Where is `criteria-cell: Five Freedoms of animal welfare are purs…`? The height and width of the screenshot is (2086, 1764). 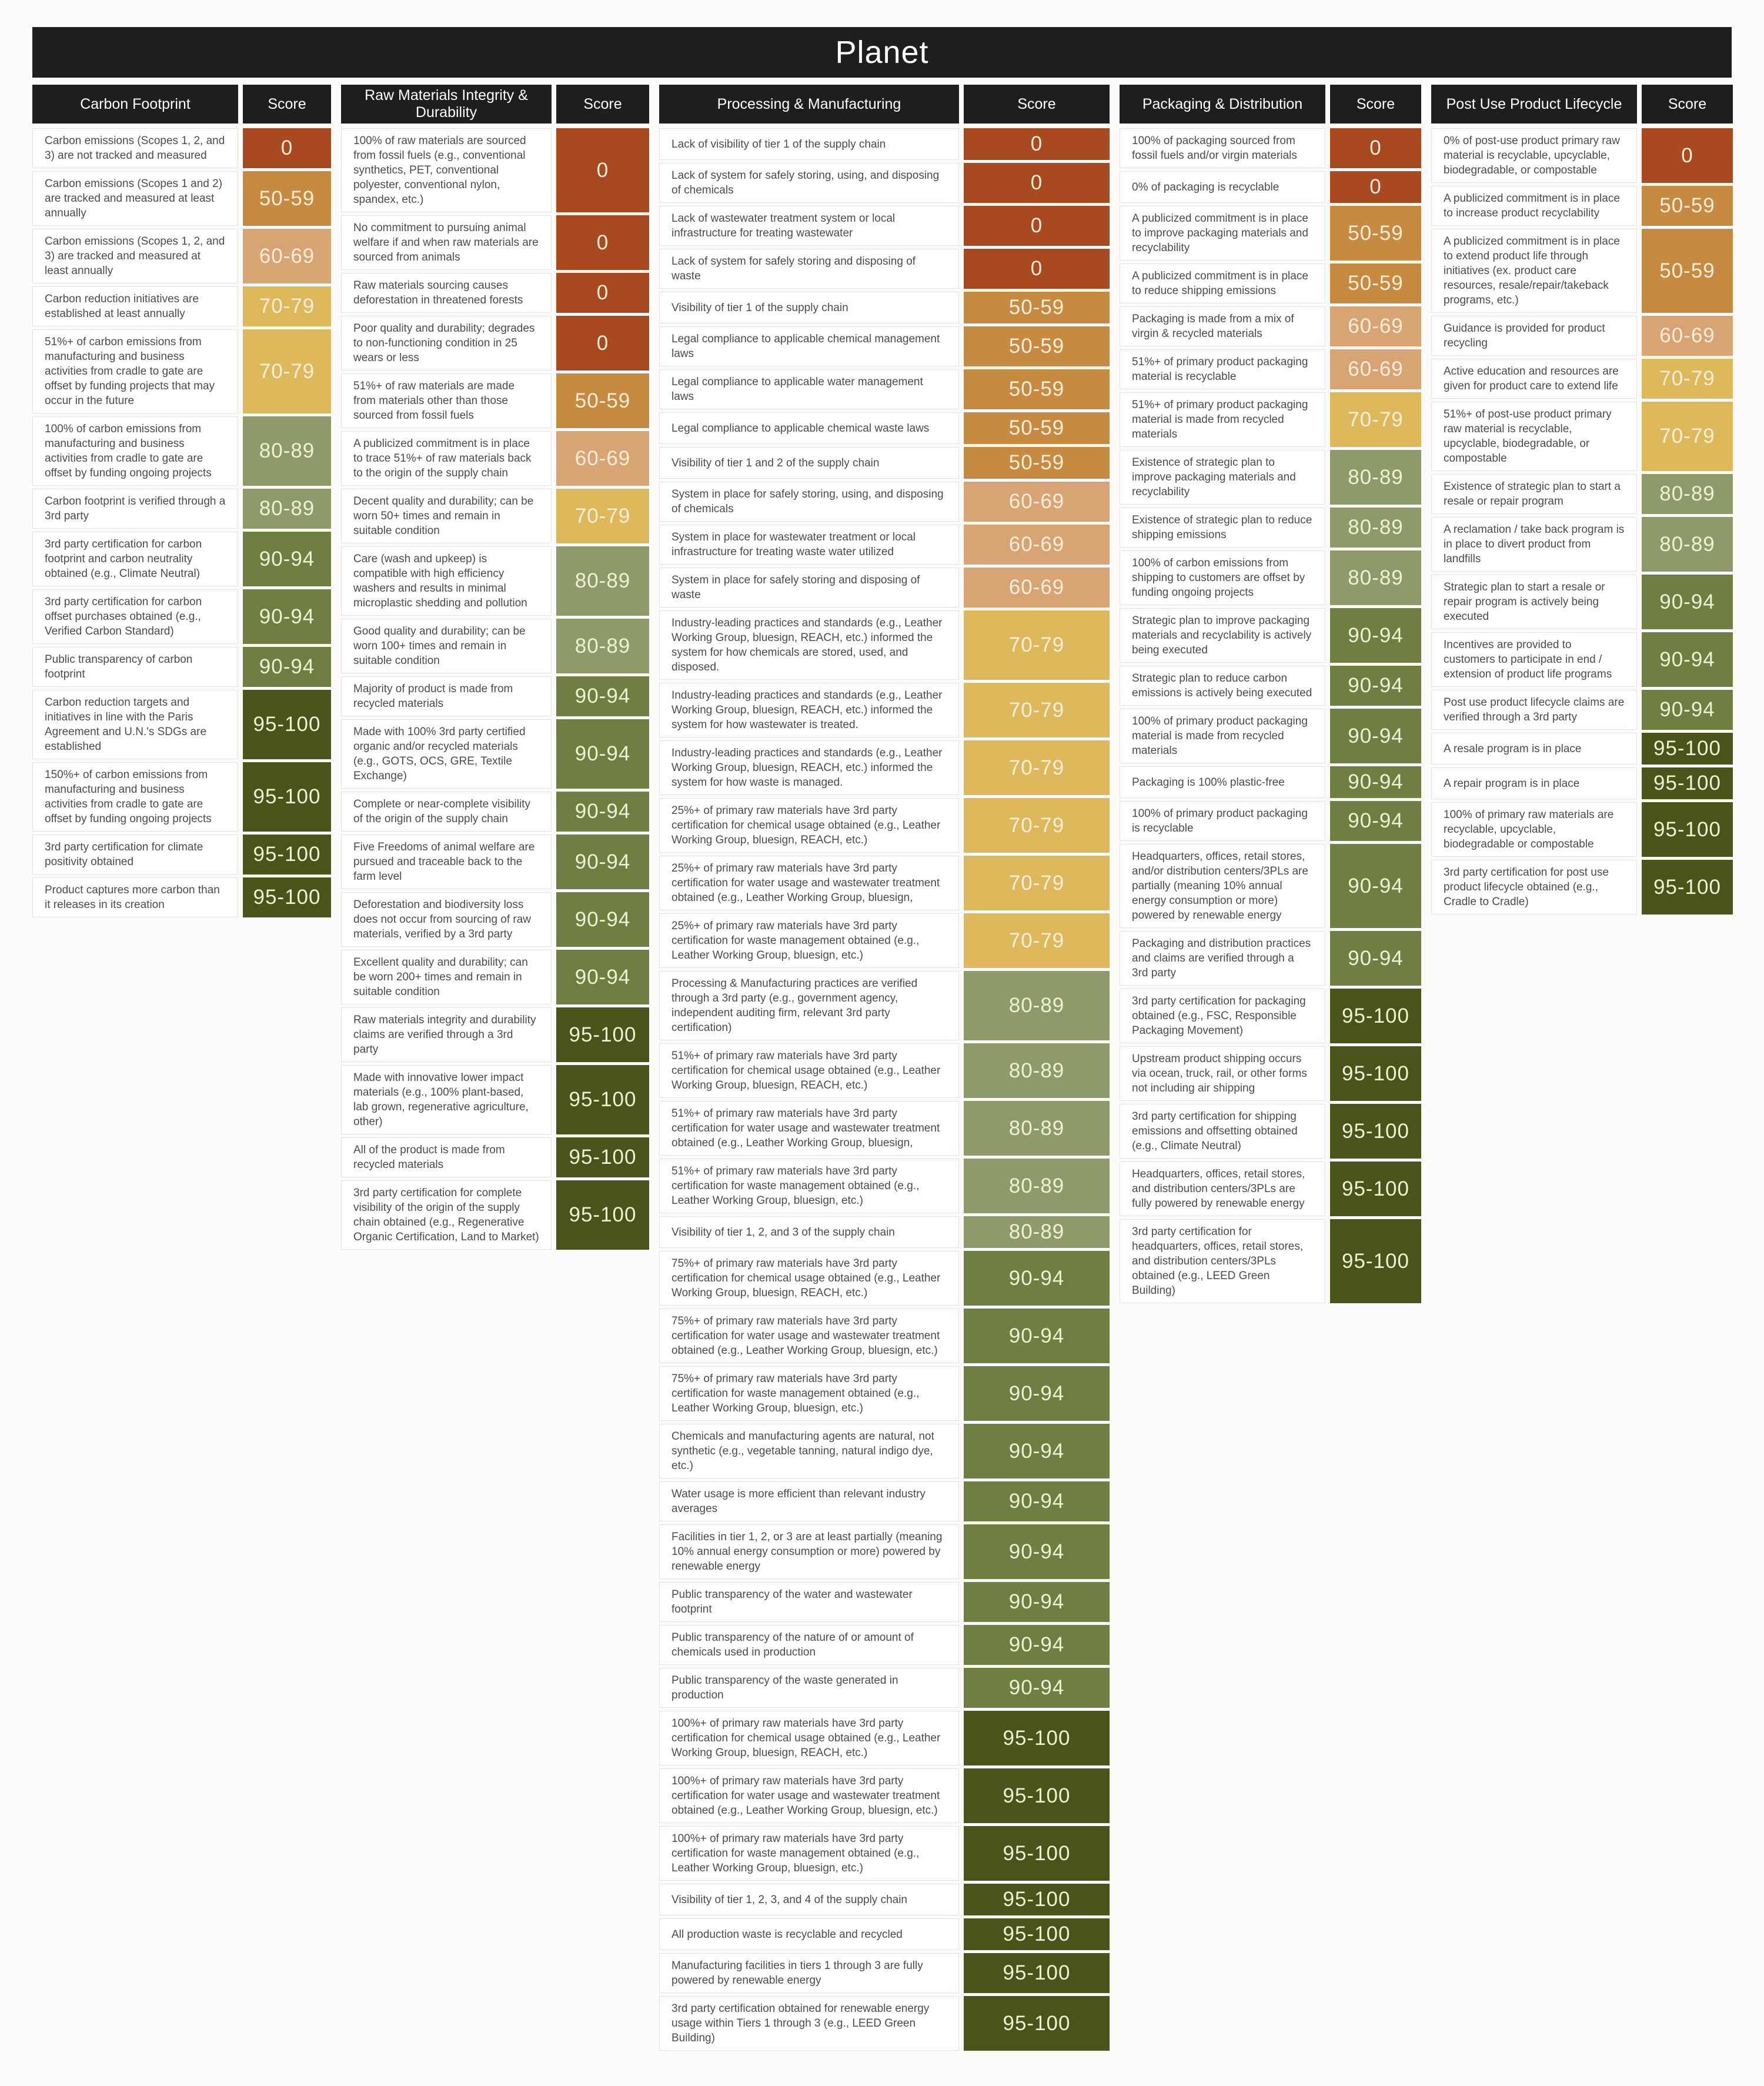 criteria-cell: Five Freedoms of animal welfare are purs… is located at coordinates (446, 862).